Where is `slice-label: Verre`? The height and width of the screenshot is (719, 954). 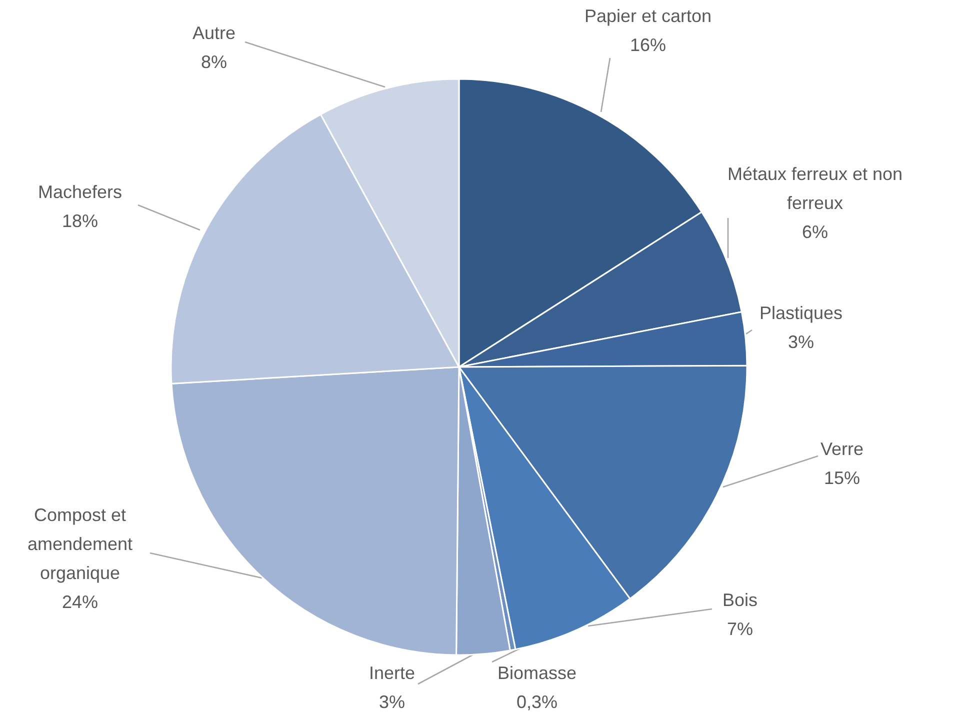
slice-label: Verre is located at coordinates (842, 449).